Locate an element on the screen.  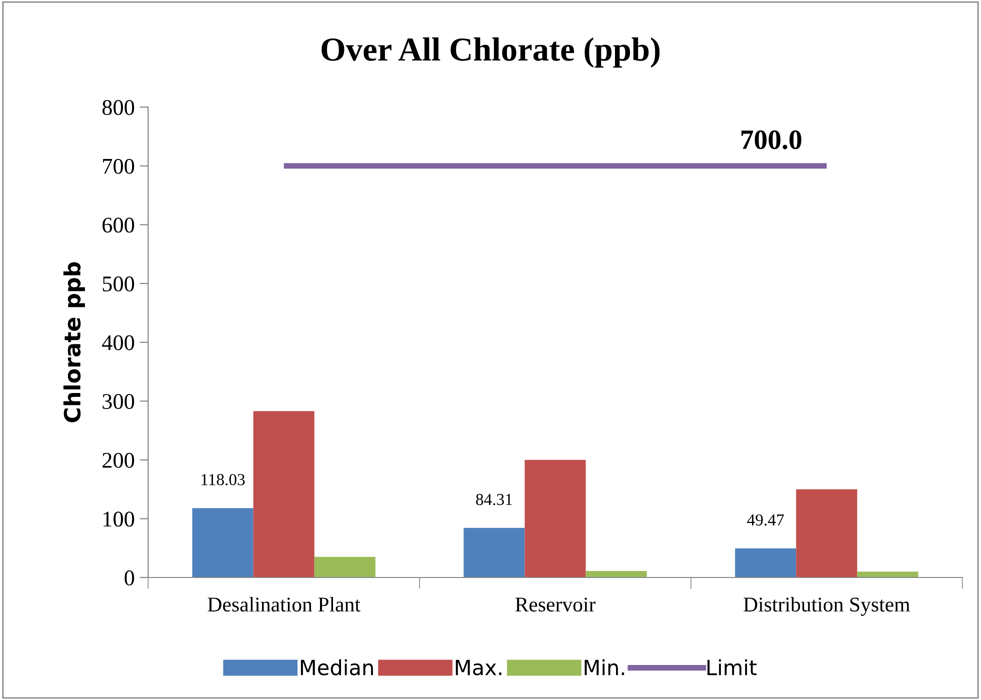
legend-label: Limit is located at coordinates (732, 667).